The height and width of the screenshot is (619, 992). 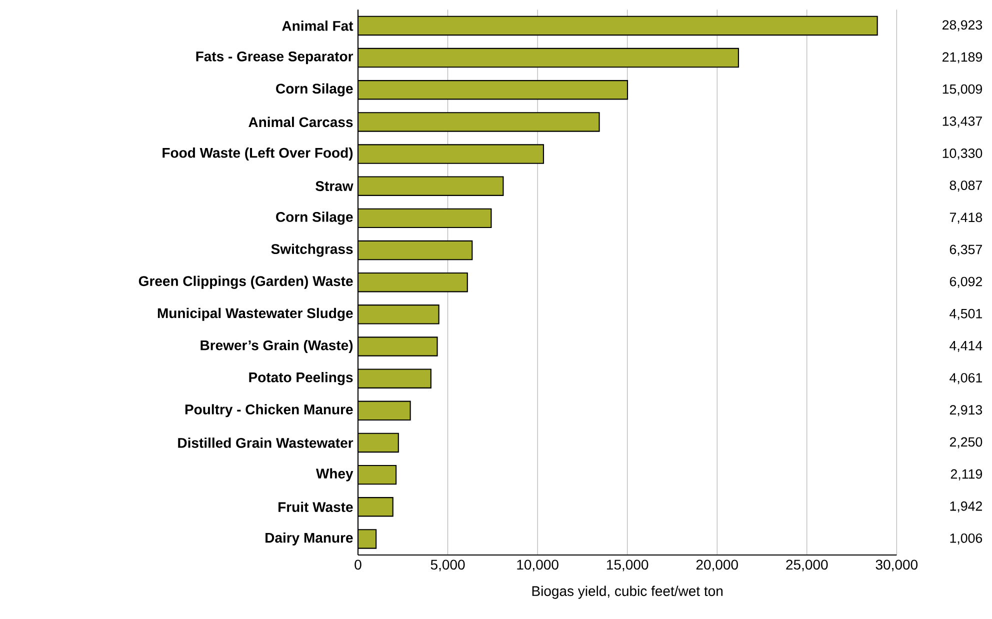 I want to click on y-tick-label: Whey, so click(x=335, y=475).